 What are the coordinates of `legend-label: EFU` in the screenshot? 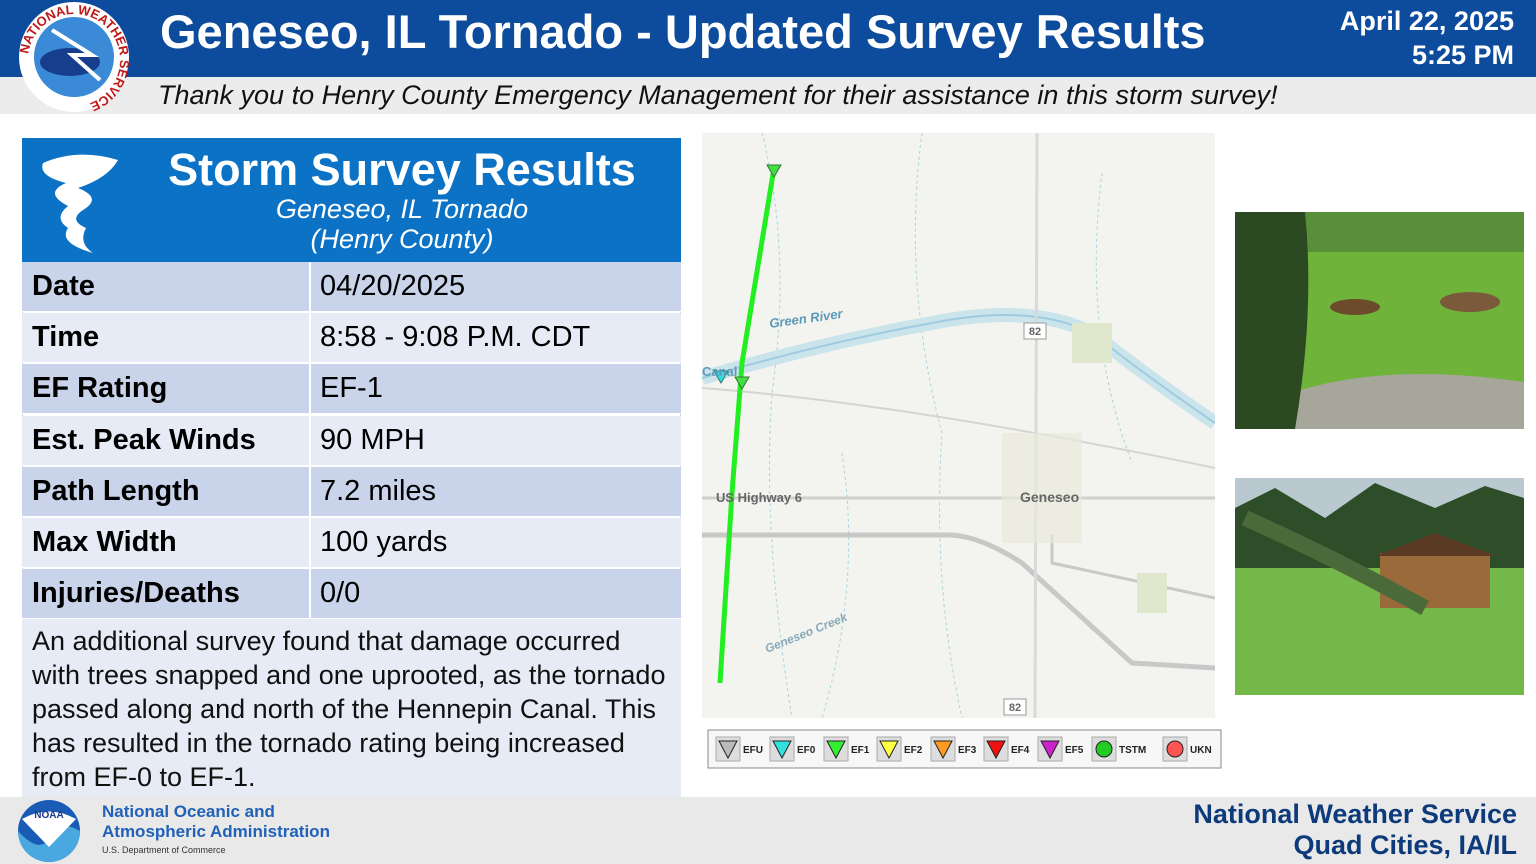 It's located at (753, 750).